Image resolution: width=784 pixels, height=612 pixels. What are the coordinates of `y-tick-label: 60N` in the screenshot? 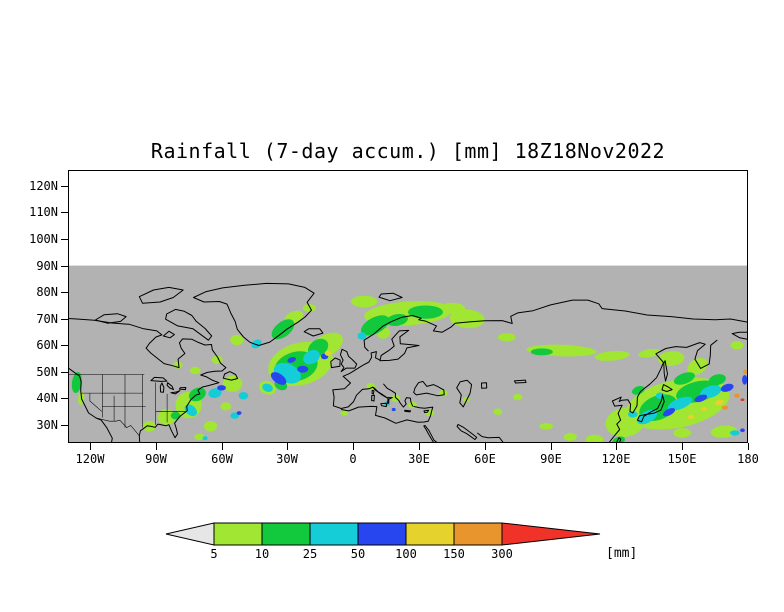 It's located at (47, 345).